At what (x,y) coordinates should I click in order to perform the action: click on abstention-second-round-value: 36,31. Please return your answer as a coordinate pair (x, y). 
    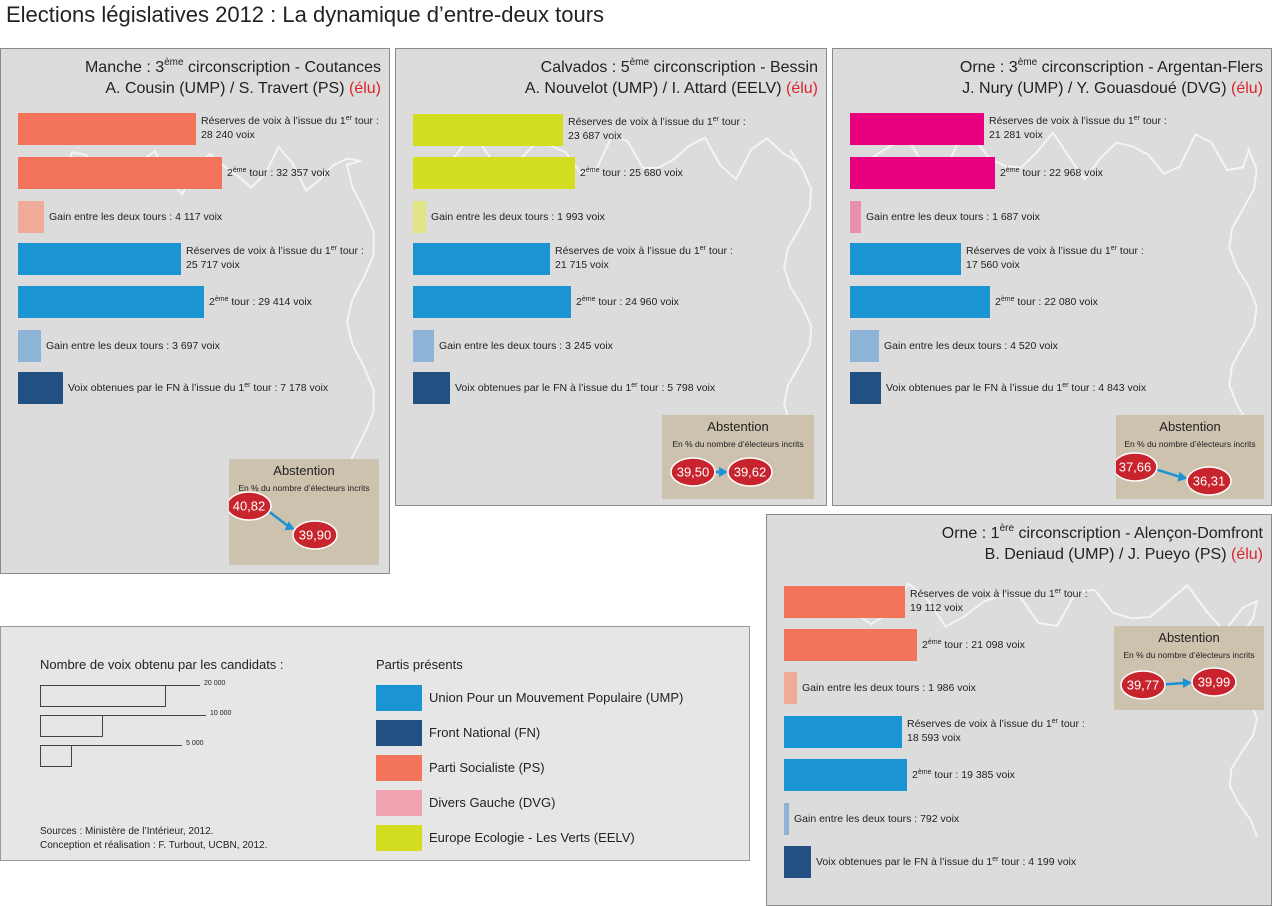
    Looking at the image, I should click on (1209, 481).